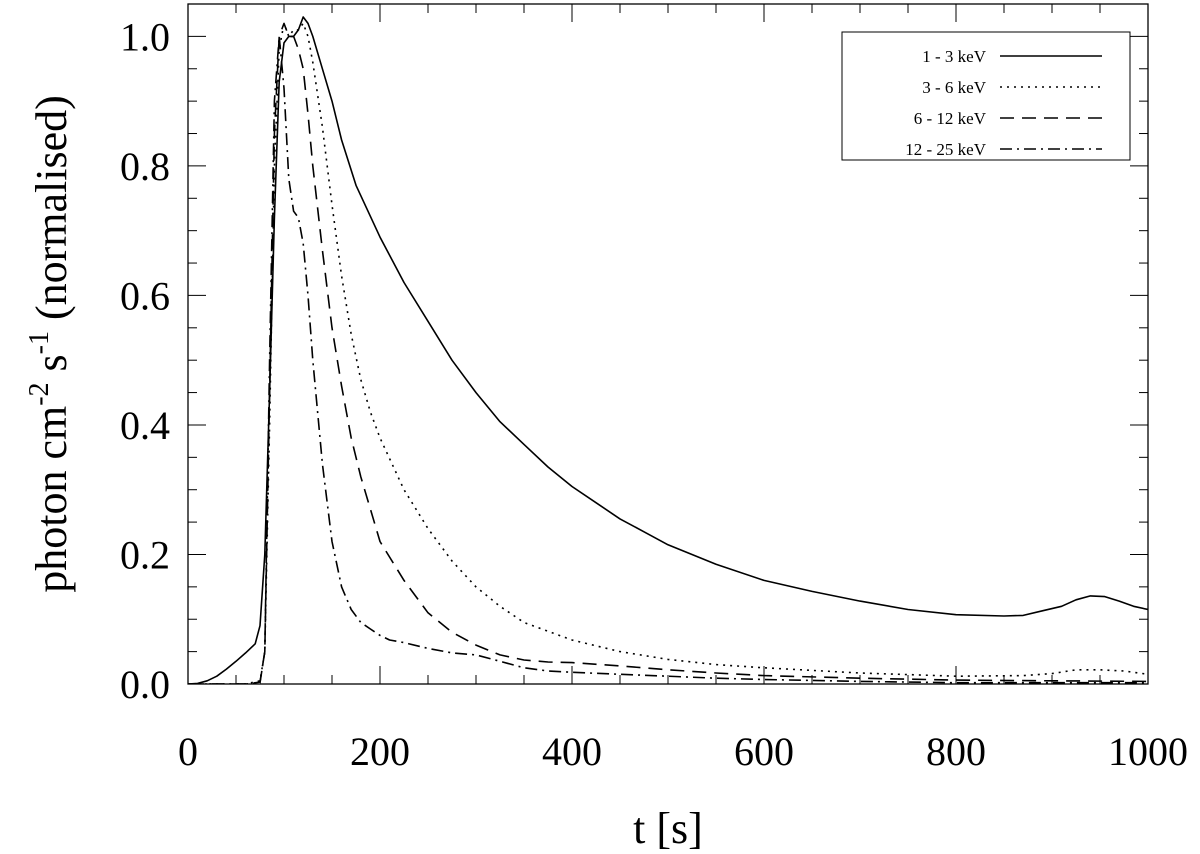 This screenshot has width=1200, height=854. I want to click on y-axis-title-tail: (normalised), so click(51, 213).